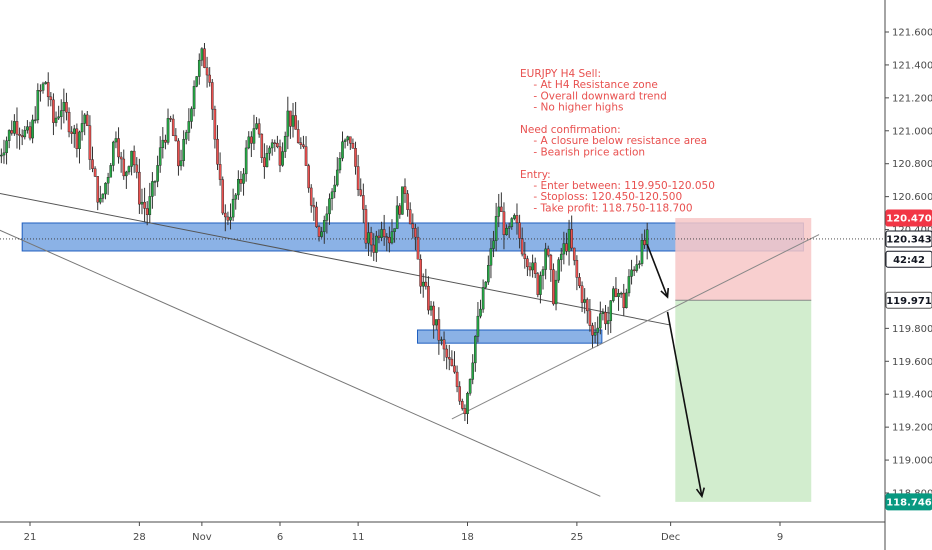  Describe the element at coordinates (510, 336) in the screenshot. I see `support-zone` at that location.